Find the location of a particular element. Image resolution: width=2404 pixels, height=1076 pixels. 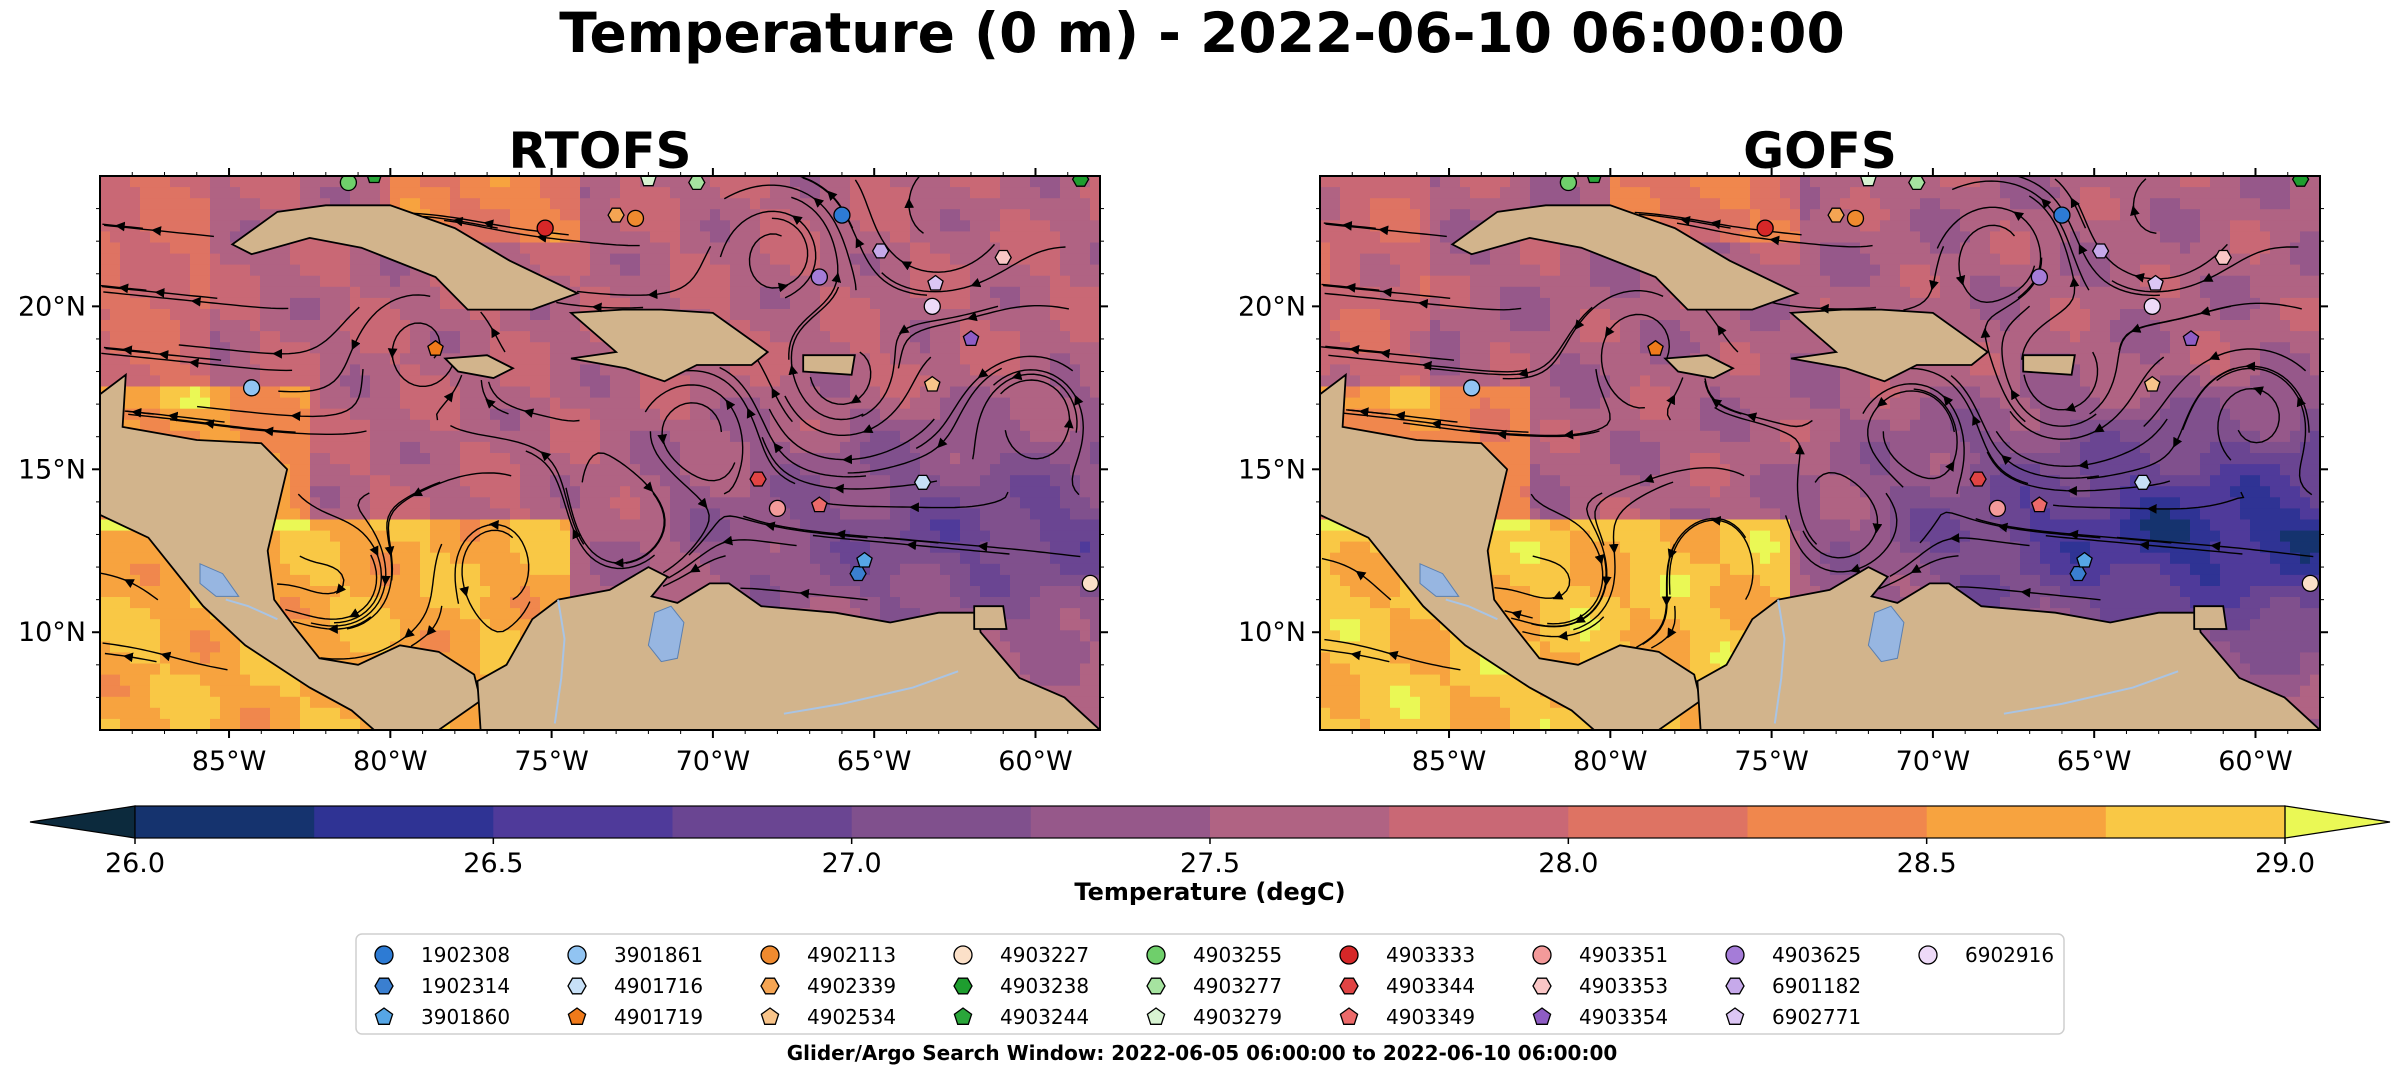

legend-label-3901860: 3901860 is located at coordinates (465, 1017).